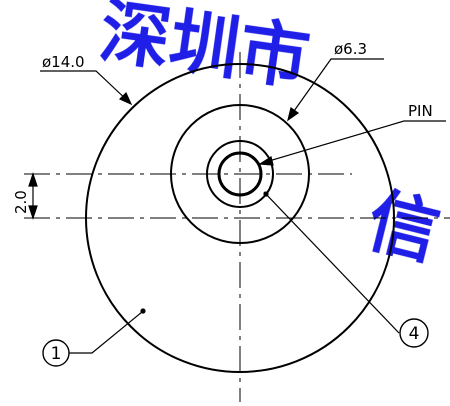 This screenshot has height=406, width=450. What do you see at coordinates (33, 179) in the screenshot?
I see `offset-arrow-top` at bounding box center [33, 179].